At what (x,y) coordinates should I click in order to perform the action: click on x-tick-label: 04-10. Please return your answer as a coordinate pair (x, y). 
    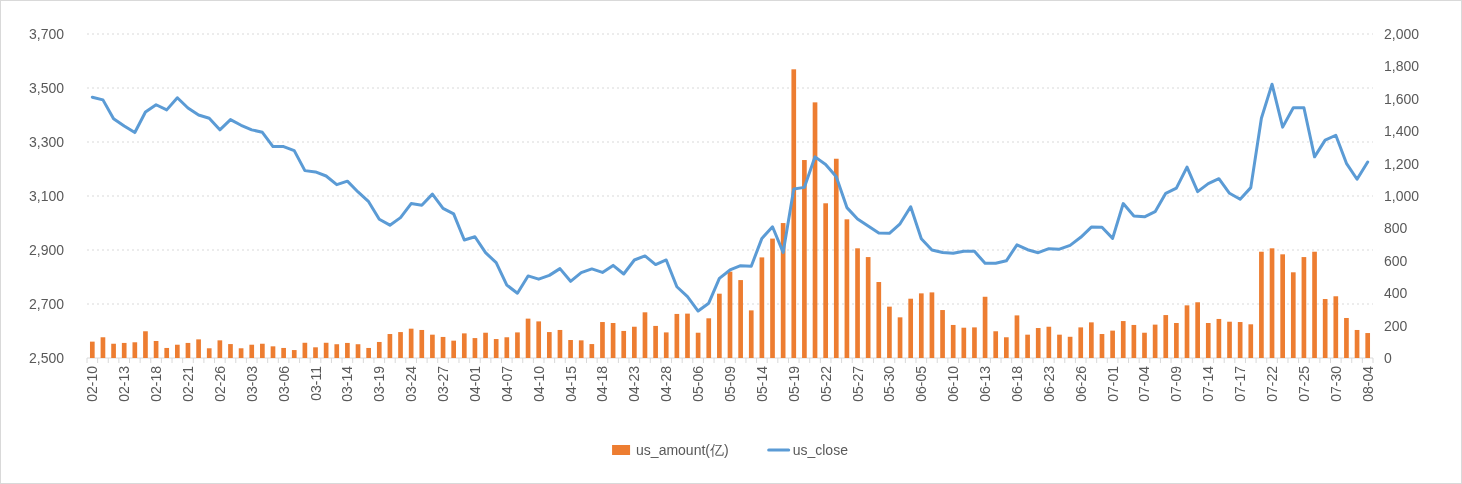
    Looking at the image, I should click on (538, 383).